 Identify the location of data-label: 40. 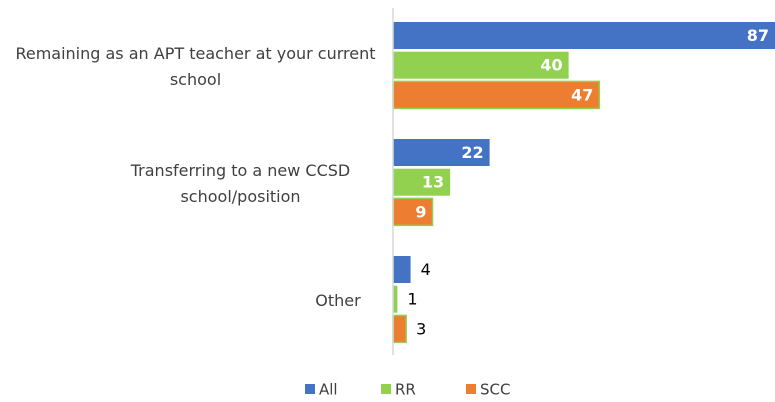
(551, 65).